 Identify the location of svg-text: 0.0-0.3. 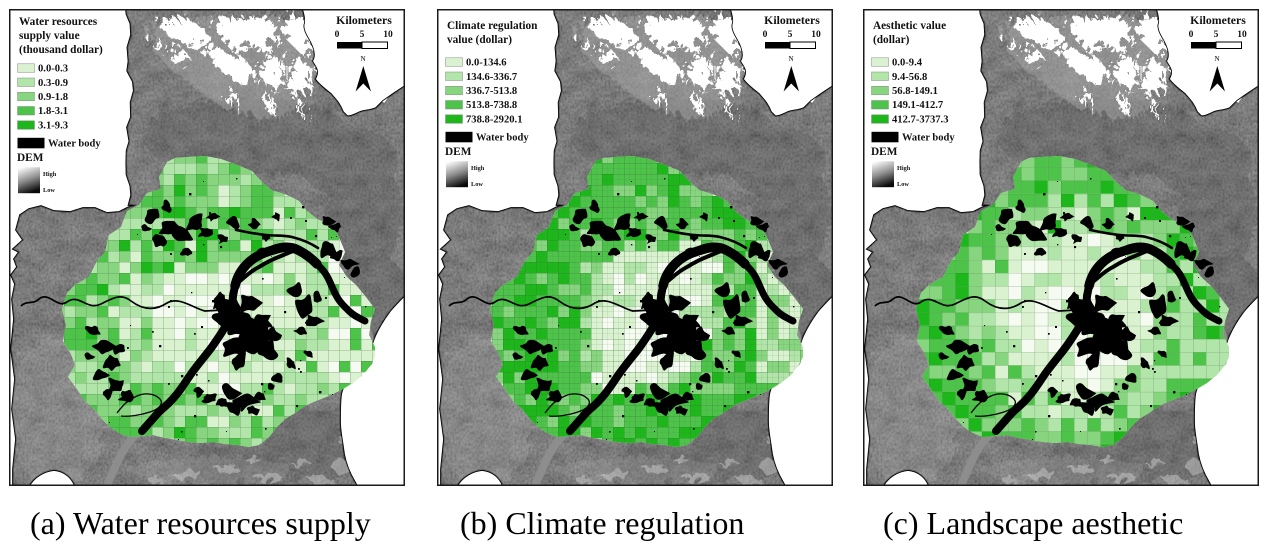
(53, 69).